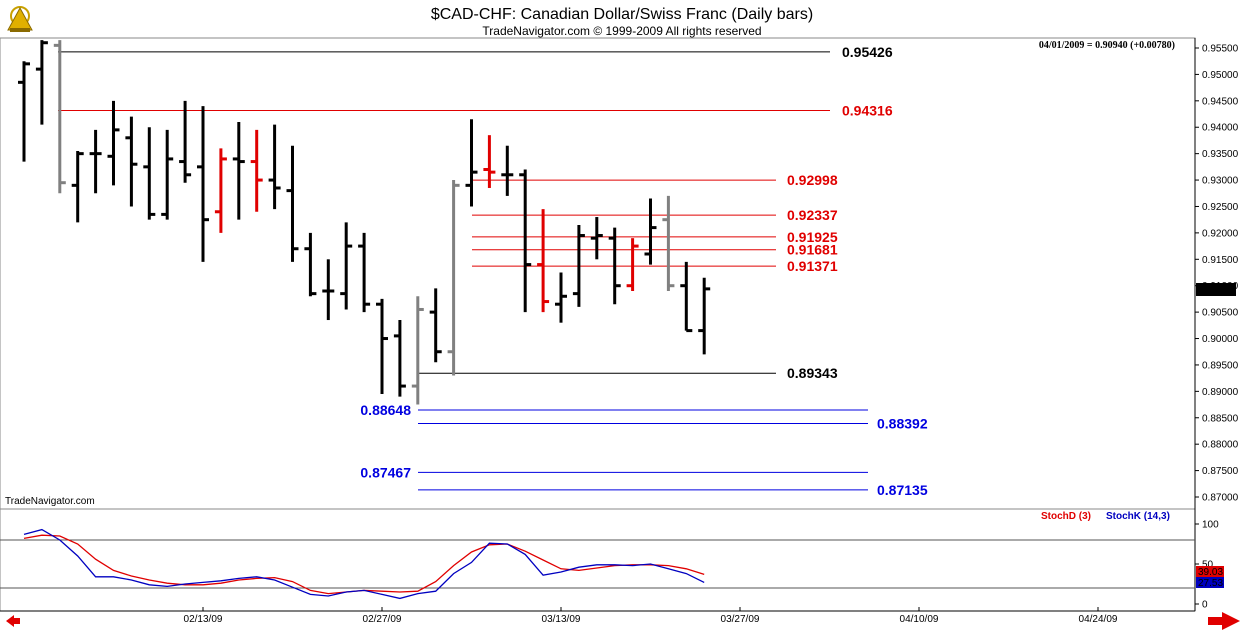  Describe the element at coordinates (1220, 181) in the screenshot. I see `price-axis-tick-label: 0.93000` at that location.